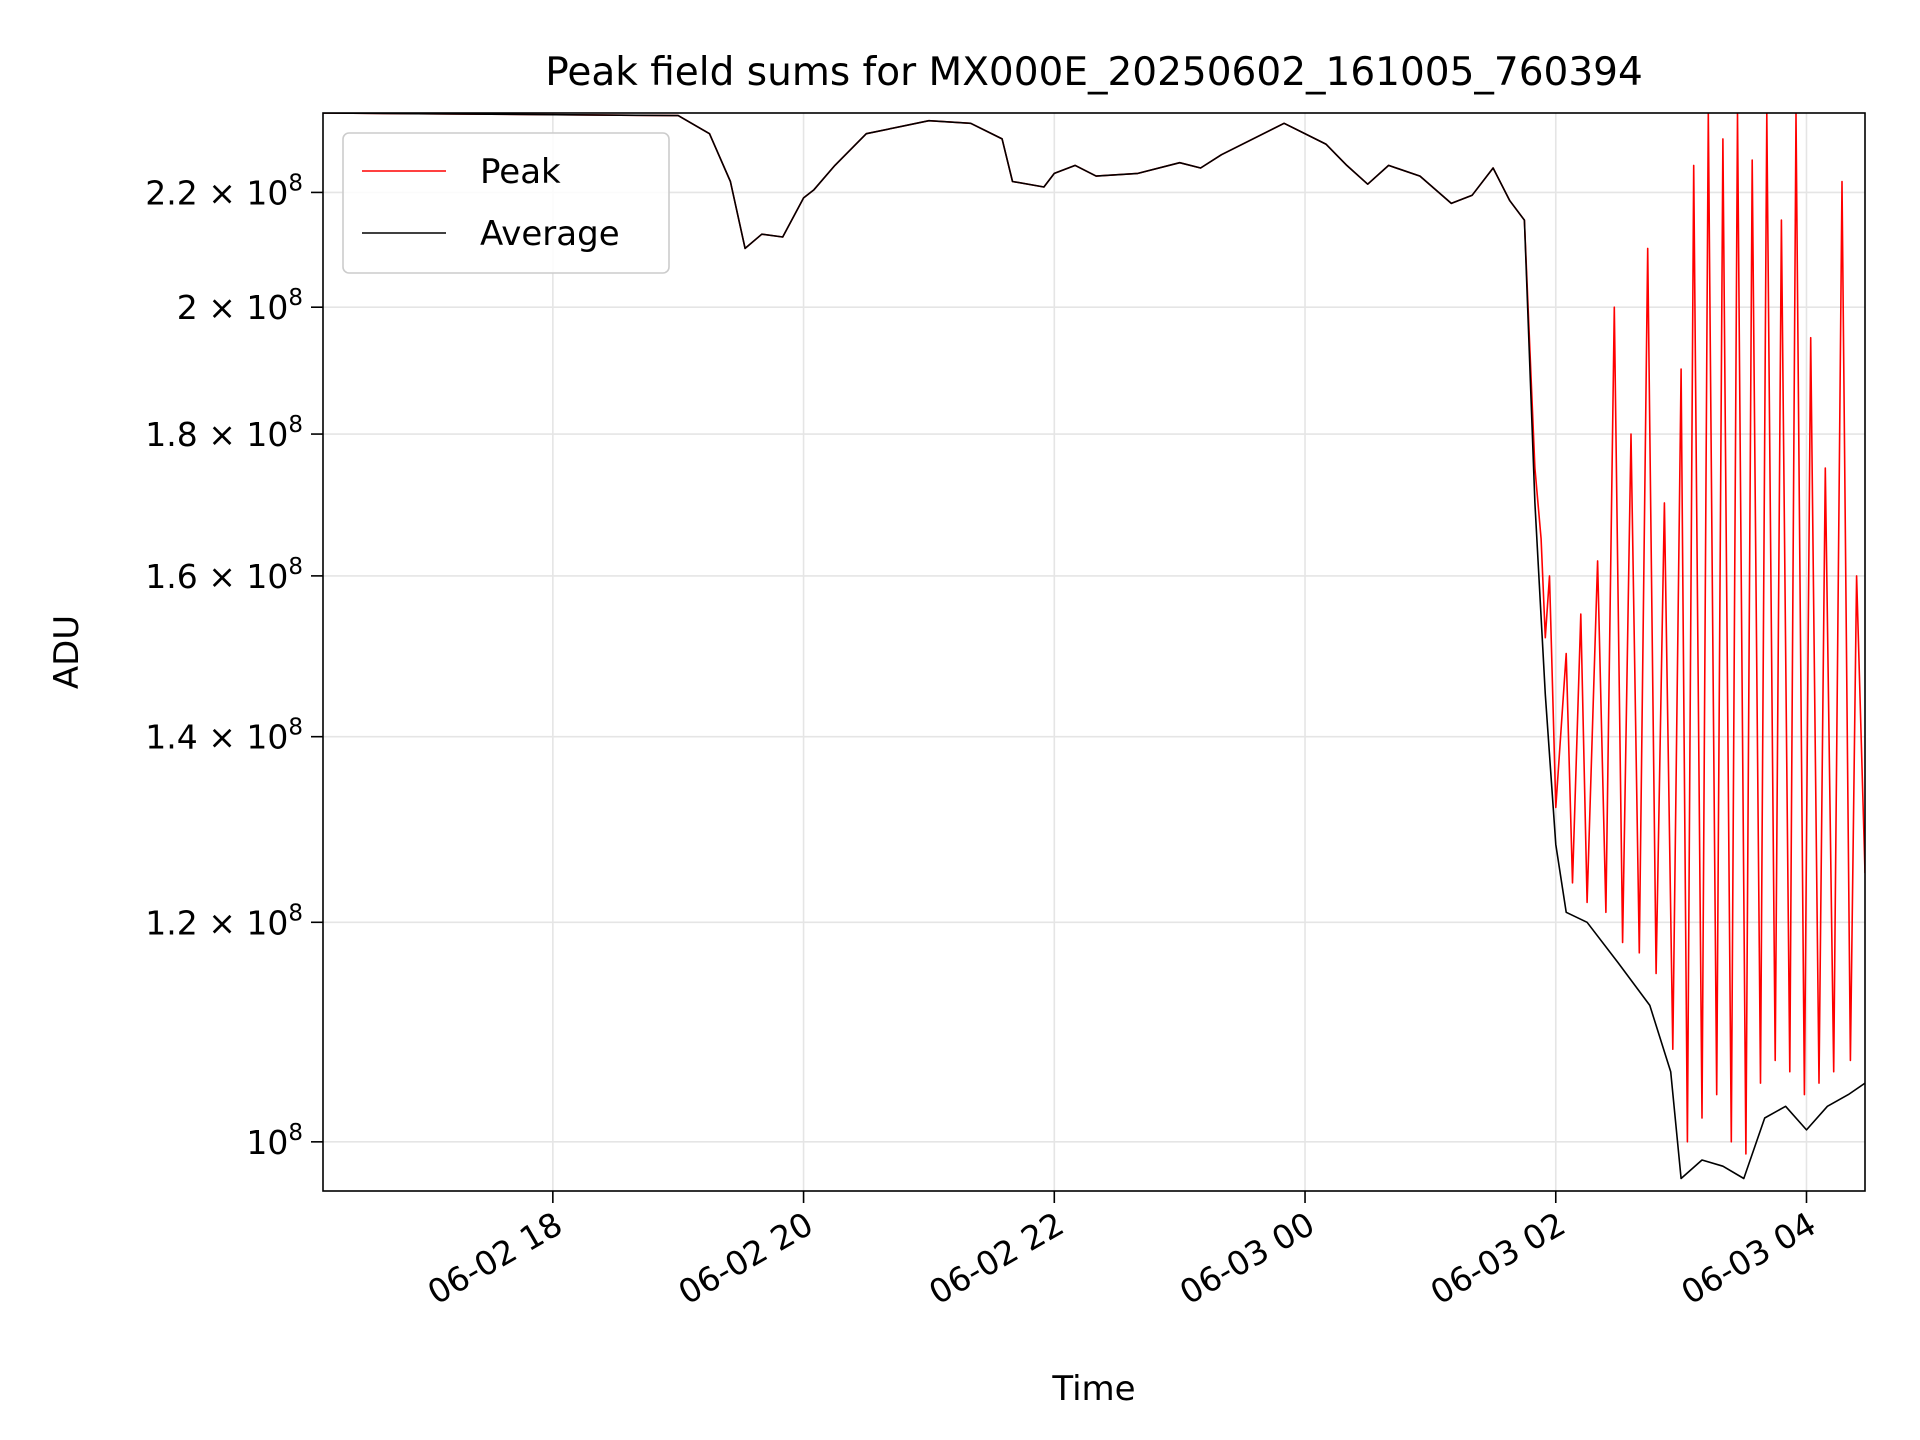 The height and width of the screenshot is (1440, 1920). What do you see at coordinates (1093, 1389) in the screenshot?
I see `x-axis-label: Time` at bounding box center [1093, 1389].